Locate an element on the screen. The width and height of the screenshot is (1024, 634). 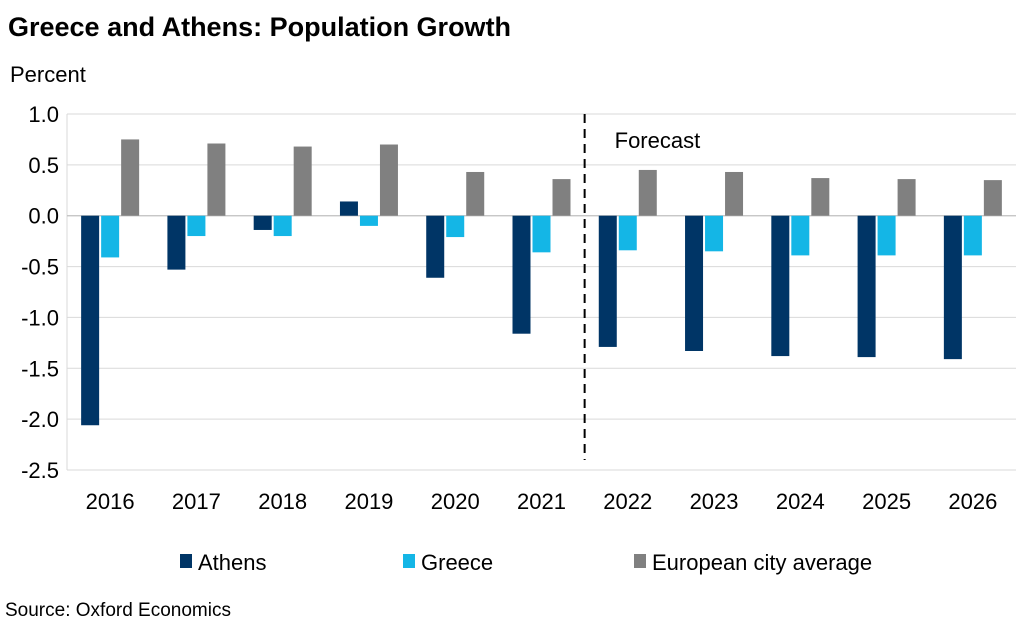
bar-greece-2025 is located at coordinates (886, 235).